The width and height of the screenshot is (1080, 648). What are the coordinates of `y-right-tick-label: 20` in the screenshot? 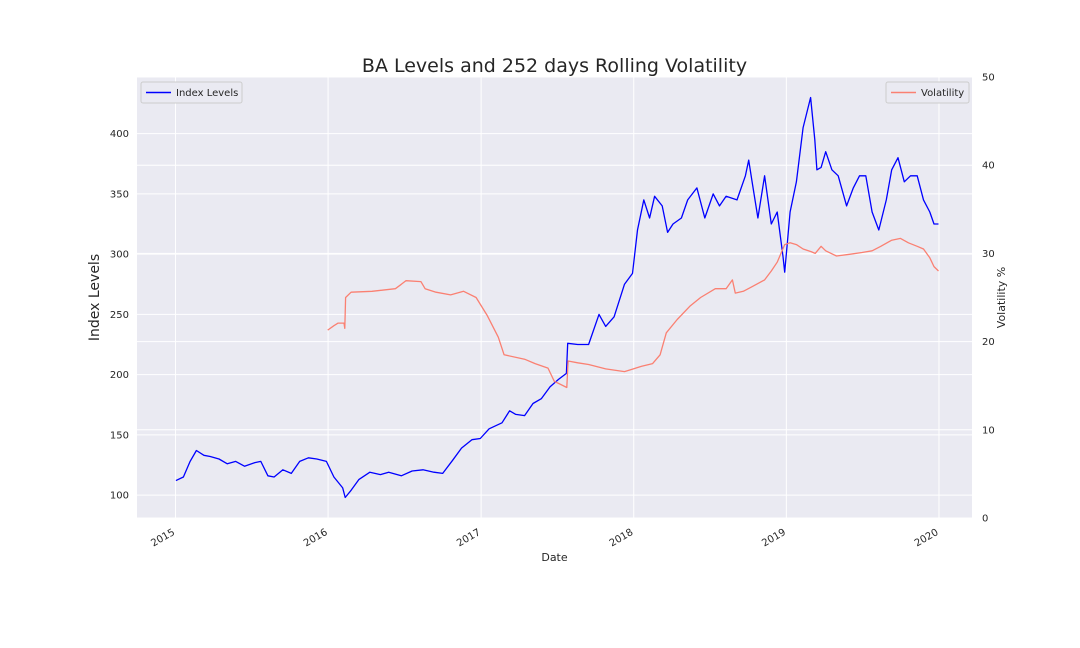 It's located at (988, 342).